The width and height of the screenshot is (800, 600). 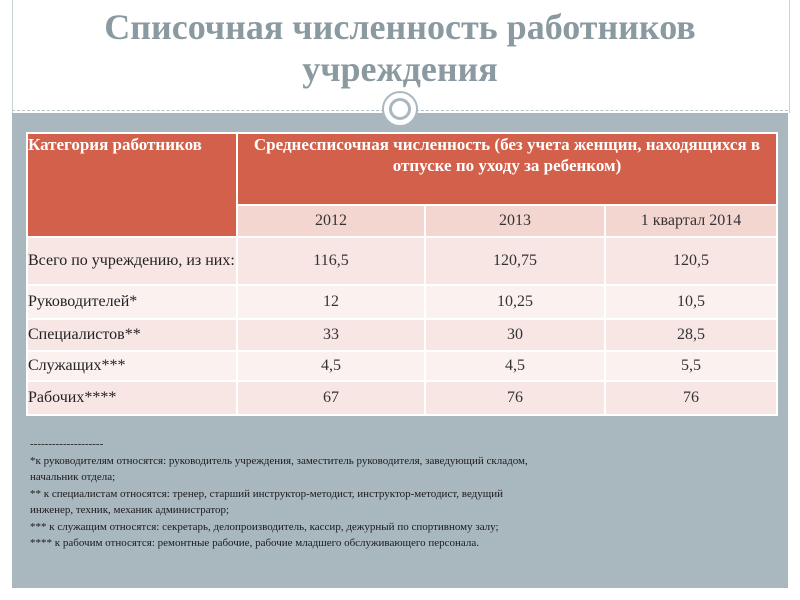 I want to click on ring-icon, so click(x=400, y=109).